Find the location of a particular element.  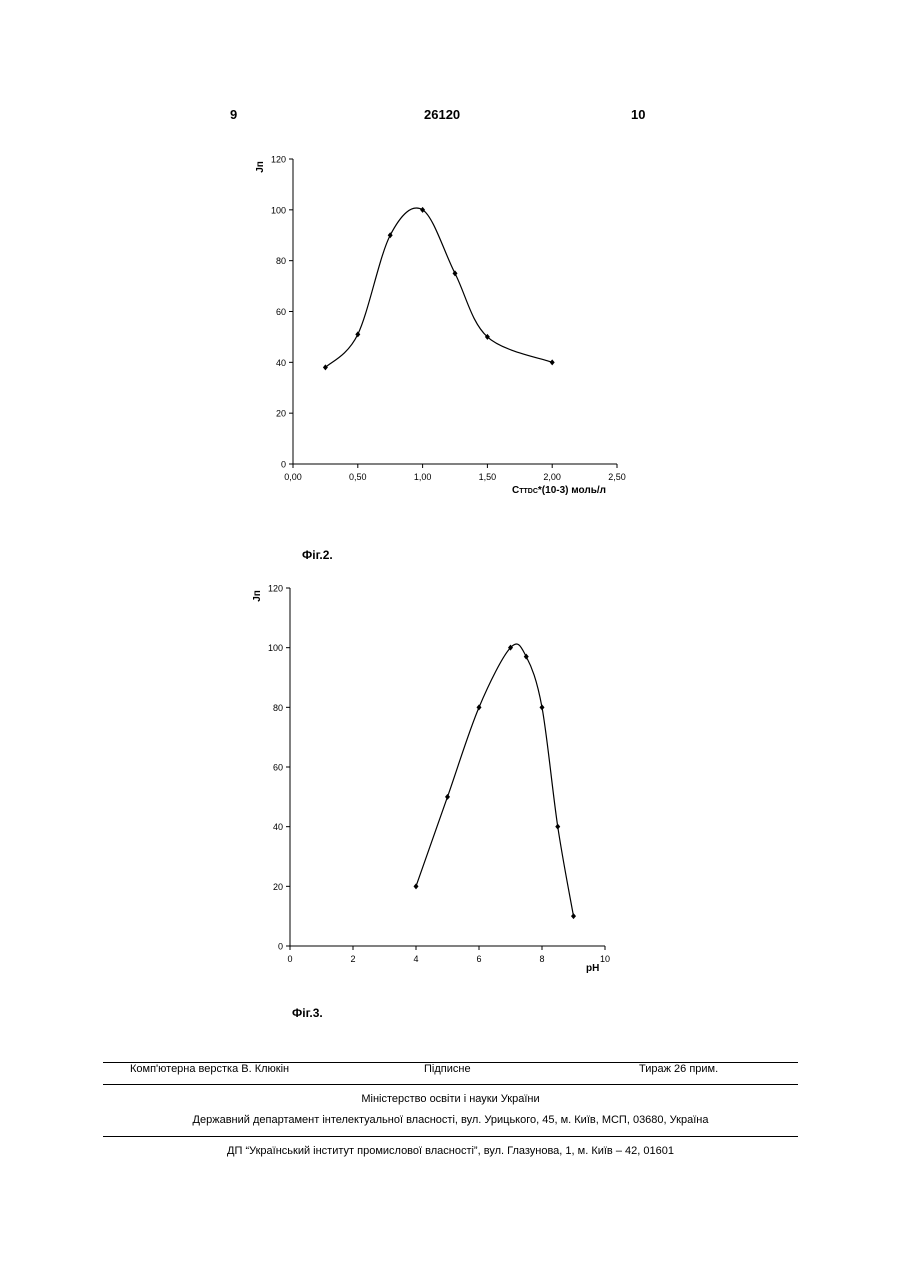

x-tick-label: 2,50 is located at coordinates (617, 477).